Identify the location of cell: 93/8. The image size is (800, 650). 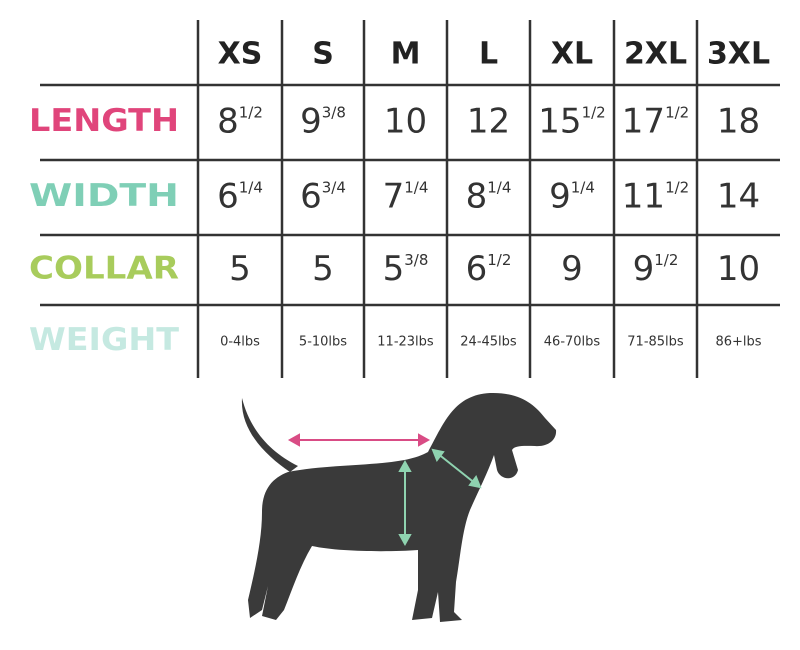
(323, 121).